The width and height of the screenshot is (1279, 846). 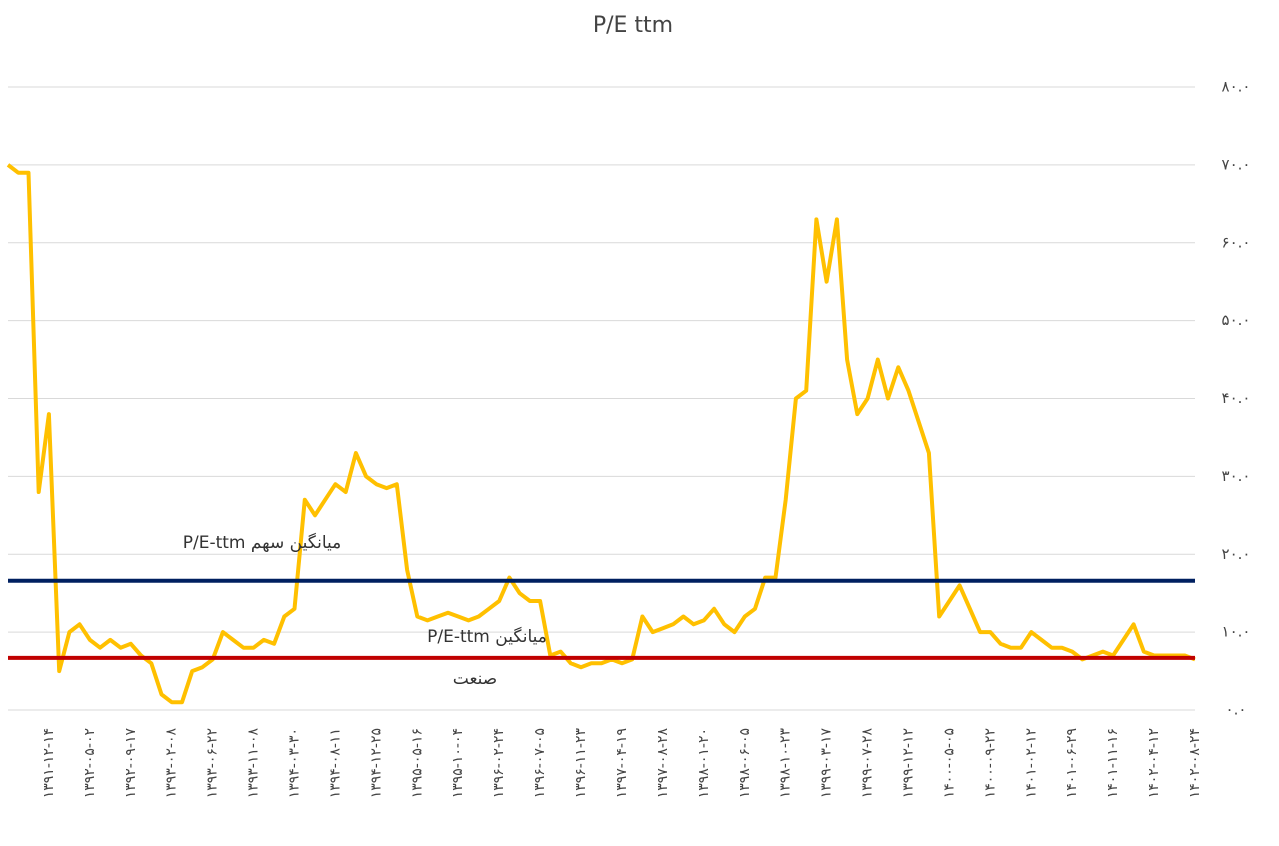 I want to click on x-tick-label: ۱۴۰۲-۰۸-۲۴, so click(x=1195, y=763).